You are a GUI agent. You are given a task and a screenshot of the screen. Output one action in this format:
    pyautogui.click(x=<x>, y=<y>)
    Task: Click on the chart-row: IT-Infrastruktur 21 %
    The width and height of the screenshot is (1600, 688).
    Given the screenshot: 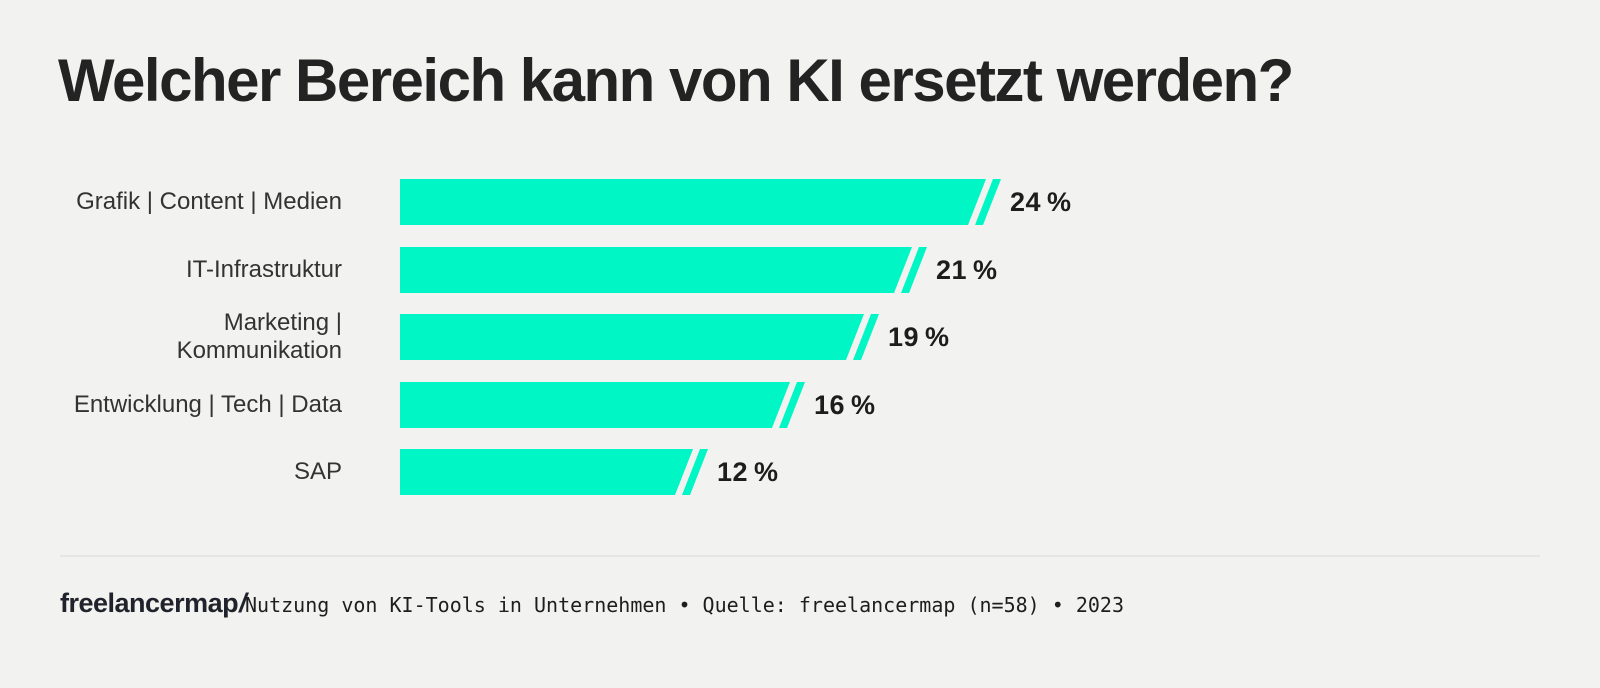 What is the action you would take?
    pyautogui.click(x=800, y=270)
    